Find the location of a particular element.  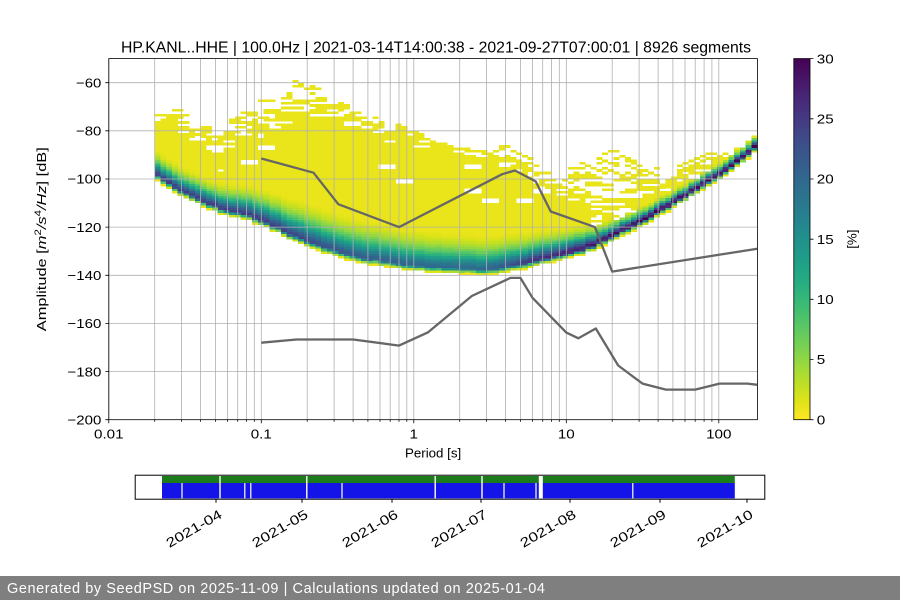

svg-text: Period [s] is located at coordinates (433, 452).